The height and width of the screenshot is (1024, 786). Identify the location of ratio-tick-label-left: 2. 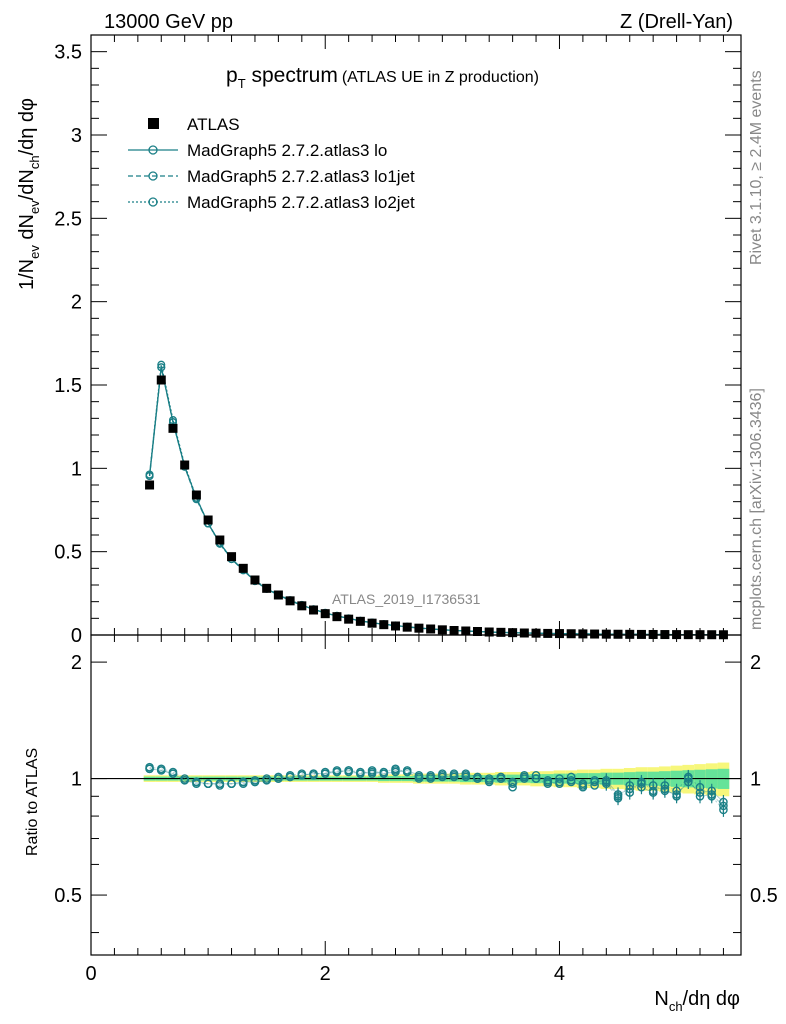
(76, 663).